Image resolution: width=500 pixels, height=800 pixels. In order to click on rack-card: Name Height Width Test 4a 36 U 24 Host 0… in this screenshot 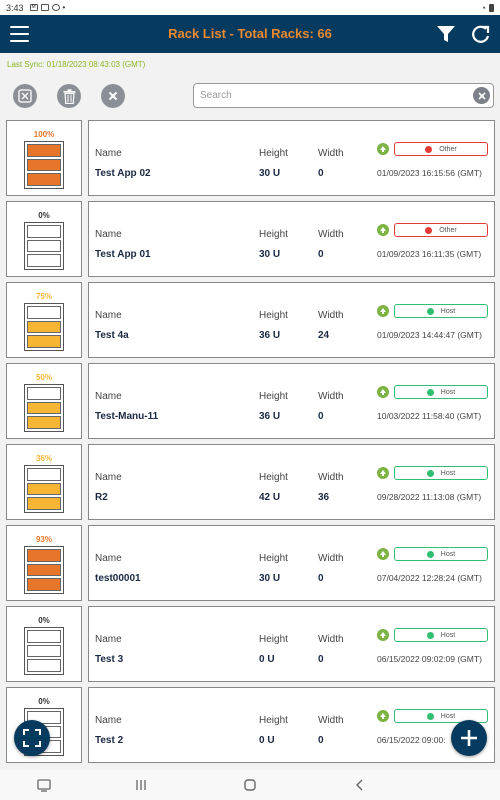, I will do `click(291, 320)`.